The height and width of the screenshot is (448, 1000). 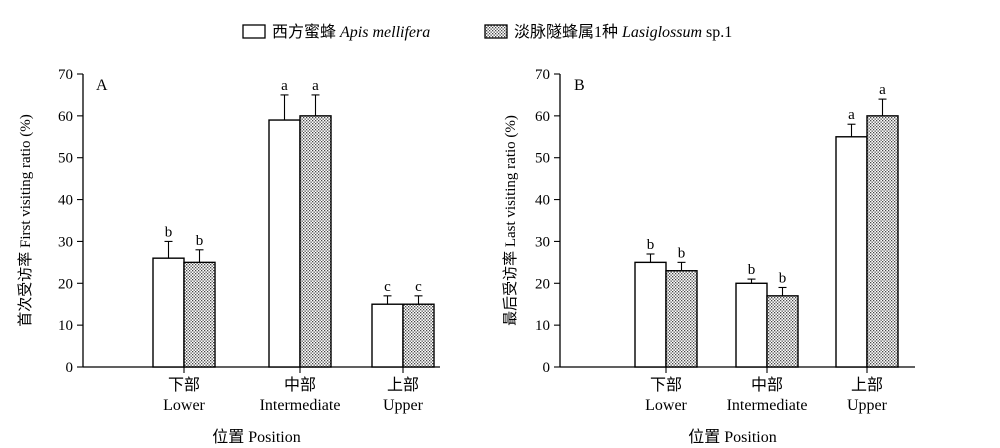 What do you see at coordinates (102, 85) in the screenshot?
I see `panel-label: A` at bounding box center [102, 85].